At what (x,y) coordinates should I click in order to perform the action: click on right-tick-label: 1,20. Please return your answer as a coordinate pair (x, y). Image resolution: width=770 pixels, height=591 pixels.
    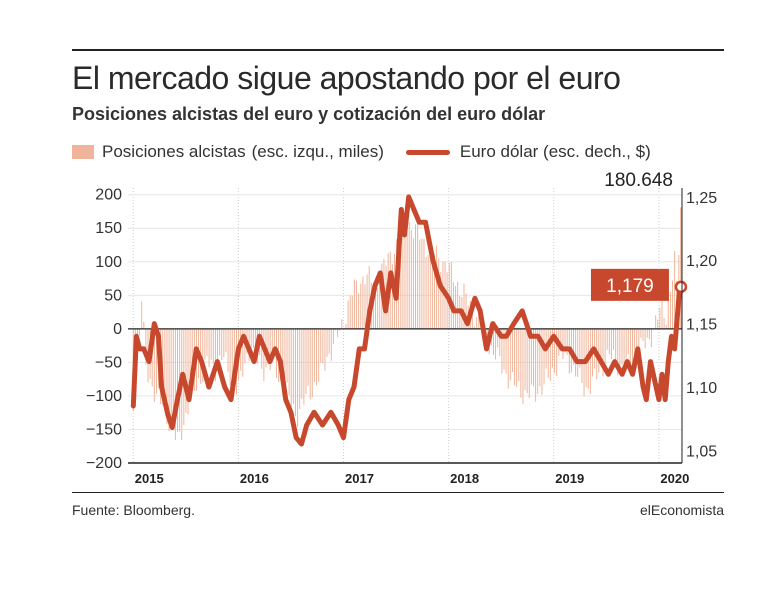
    Looking at the image, I should click on (701, 261).